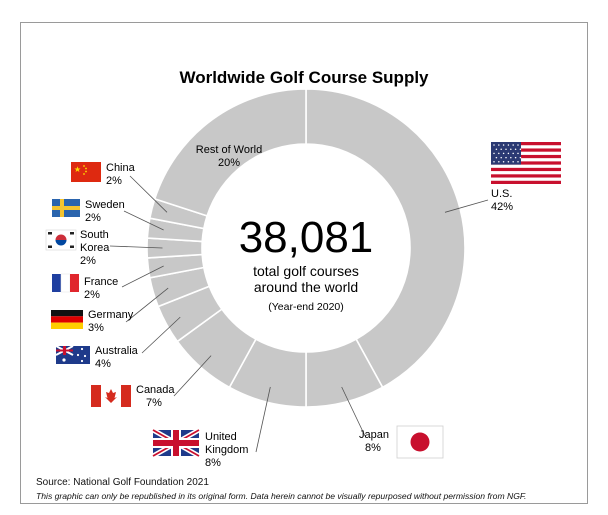 The image size is (608, 515). What do you see at coordinates (88, 261) in the screenshot?
I see `label-south-korea-value: 2%` at bounding box center [88, 261].